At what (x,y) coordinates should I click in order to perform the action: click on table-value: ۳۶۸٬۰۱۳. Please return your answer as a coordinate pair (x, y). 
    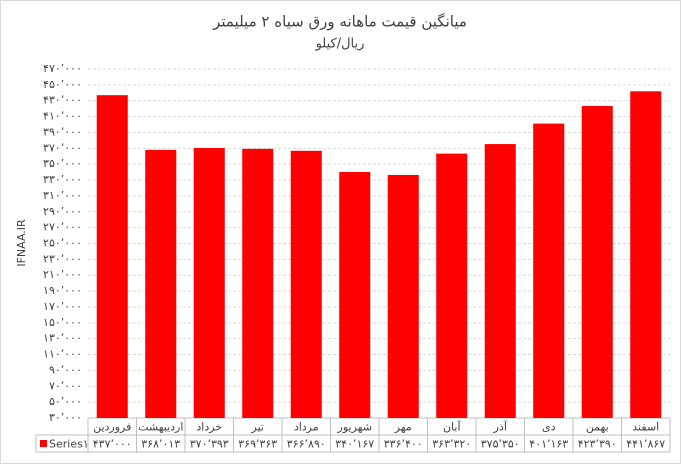
    Looking at the image, I should click on (160, 444).